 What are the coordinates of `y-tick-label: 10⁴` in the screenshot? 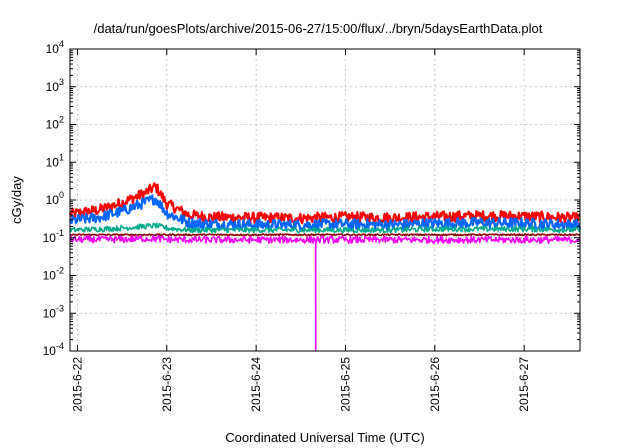 It's located at (55, 47).